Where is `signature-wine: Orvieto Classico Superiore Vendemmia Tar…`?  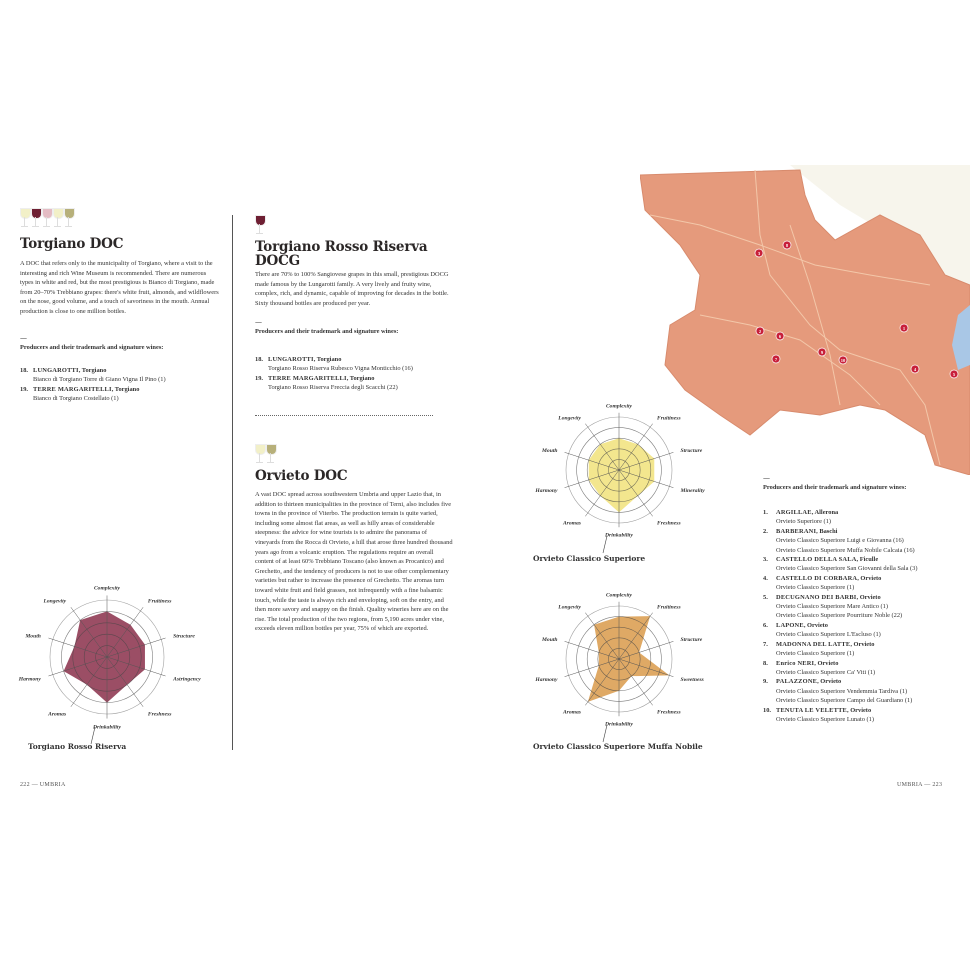 signature-wine: Orvieto Classico Superiore Vendemmia Tar… is located at coordinates (842, 691).